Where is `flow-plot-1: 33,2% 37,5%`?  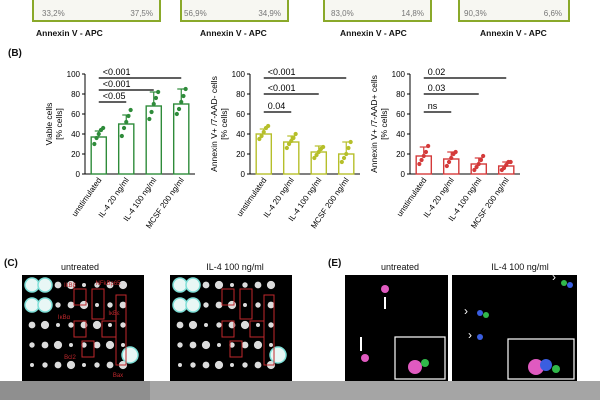
flow-plot-1: 33,2% 37,5% is located at coordinates (96, 11).